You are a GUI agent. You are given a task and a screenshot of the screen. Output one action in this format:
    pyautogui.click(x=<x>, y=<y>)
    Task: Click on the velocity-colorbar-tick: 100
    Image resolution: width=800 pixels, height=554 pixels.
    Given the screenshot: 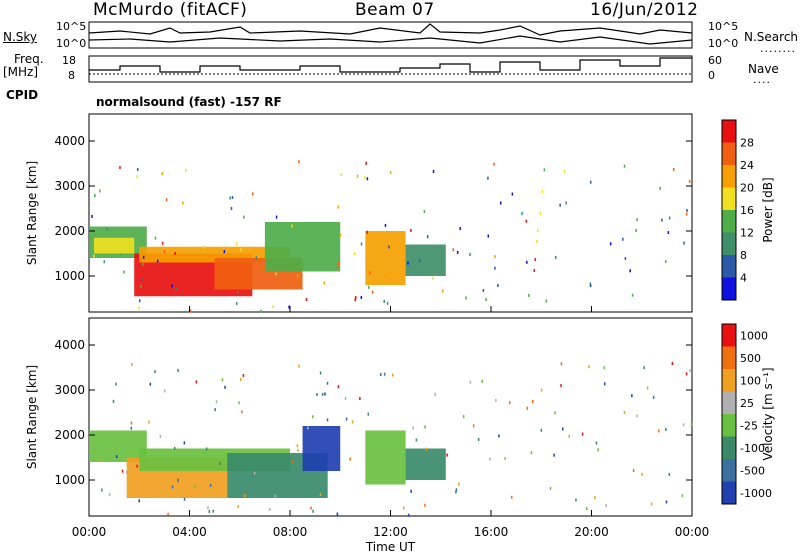 What is the action you would take?
    pyautogui.click(x=750, y=380)
    